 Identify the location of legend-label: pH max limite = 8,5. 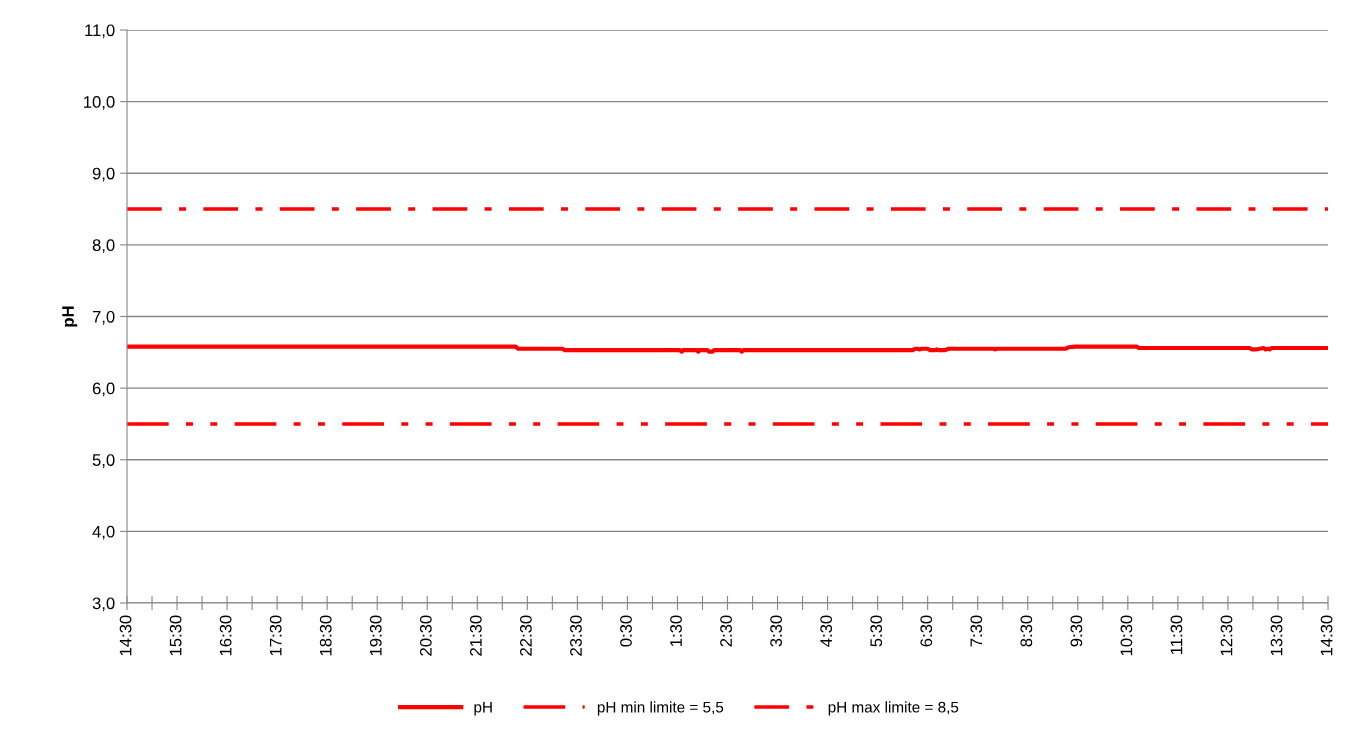
(893, 708).